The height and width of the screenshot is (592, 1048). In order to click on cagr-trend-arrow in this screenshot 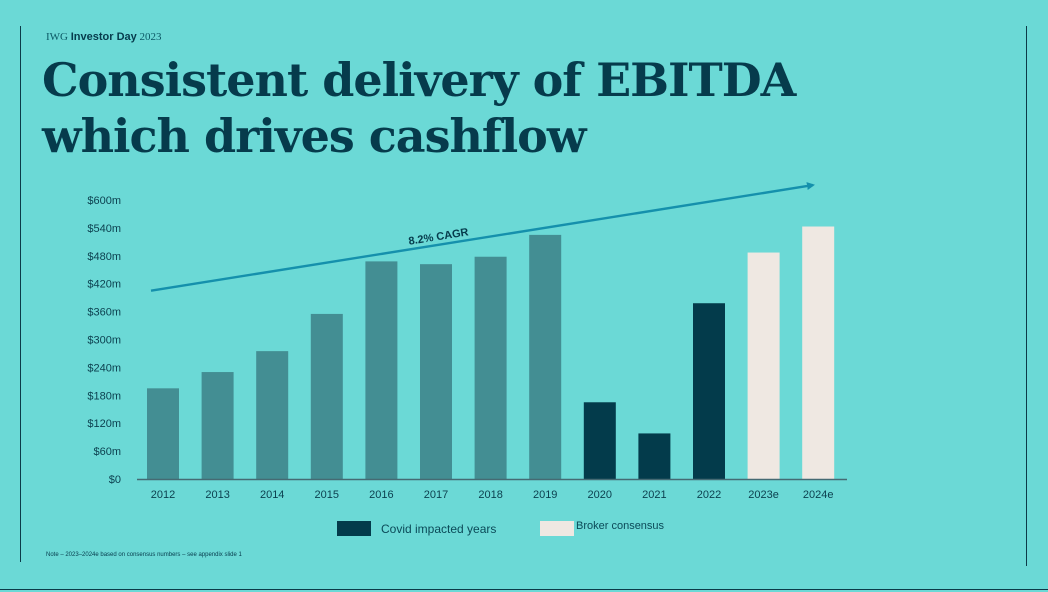, I will do `click(482, 237)`.